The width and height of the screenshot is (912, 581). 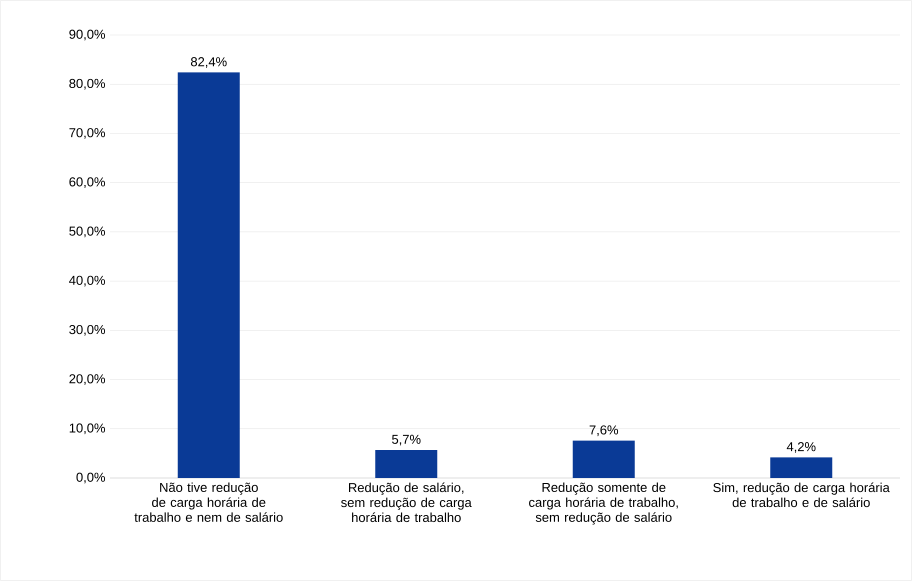 I want to click on data-label: 4,2%, so click(x=801, y=447).